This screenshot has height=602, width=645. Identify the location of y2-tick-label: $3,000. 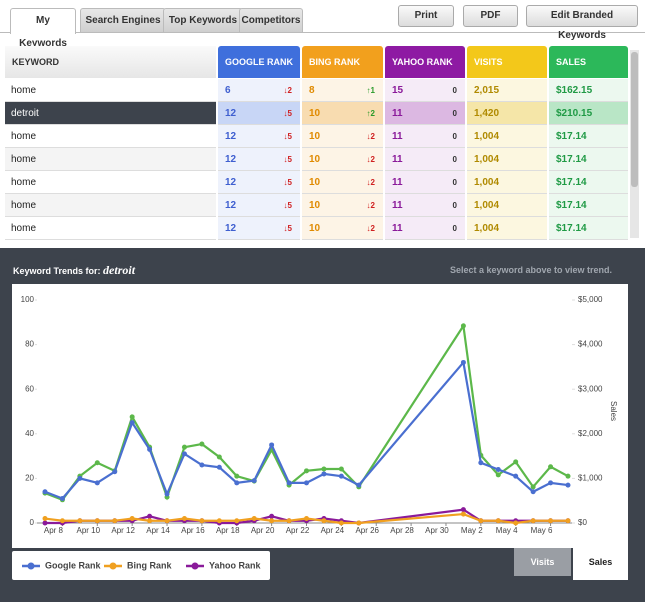
(590, 388).